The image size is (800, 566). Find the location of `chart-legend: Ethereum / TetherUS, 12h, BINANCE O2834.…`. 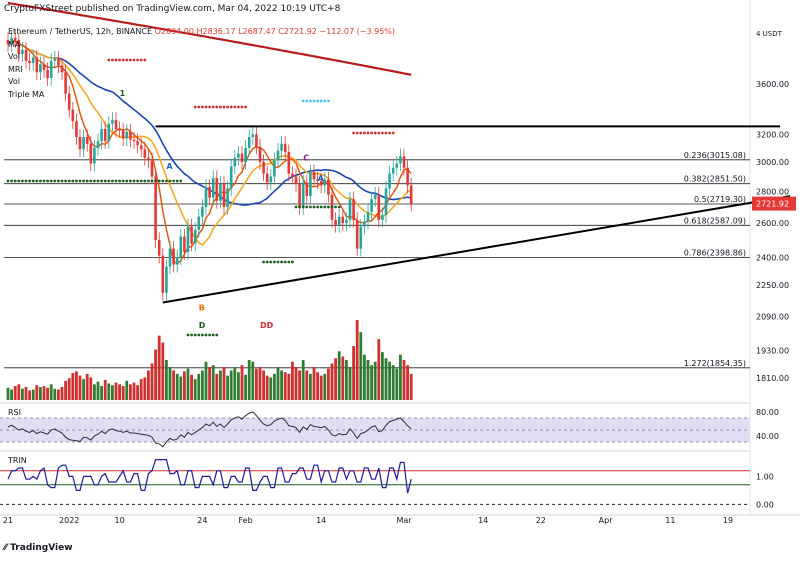

chart-legend: Ethereum / TetherUS, 12h, BINANCE O2834.… is located at coordinates (201, 63).